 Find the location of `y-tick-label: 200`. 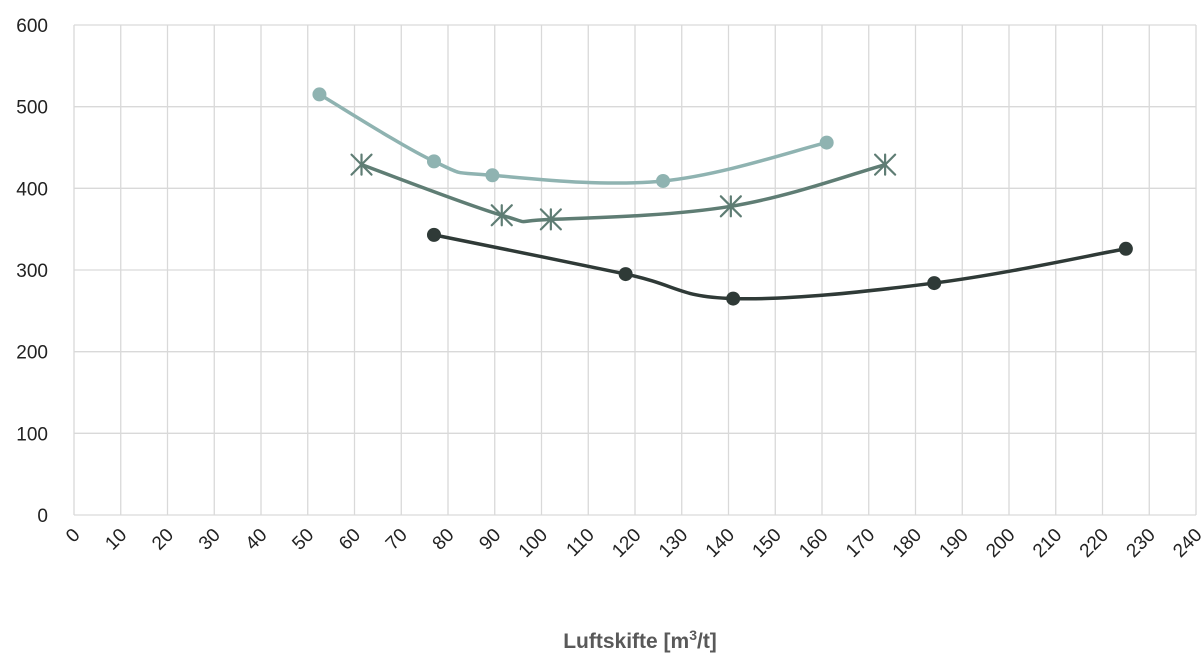

y-tick-label: 200 is located at coordinates (32, 353).